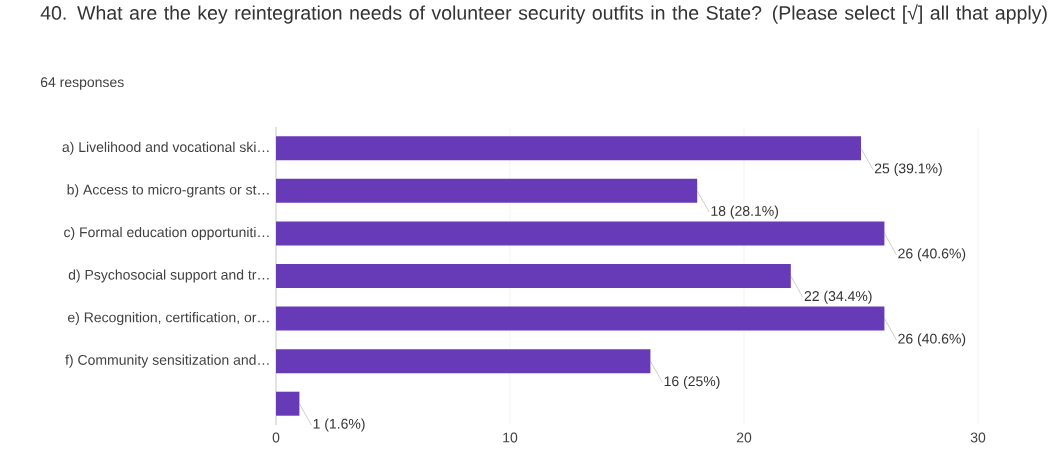  What do you see at coordinates (510, 437) in the screenshot?
I see `x-tick-label: 10` at bounding box center [510, 437].